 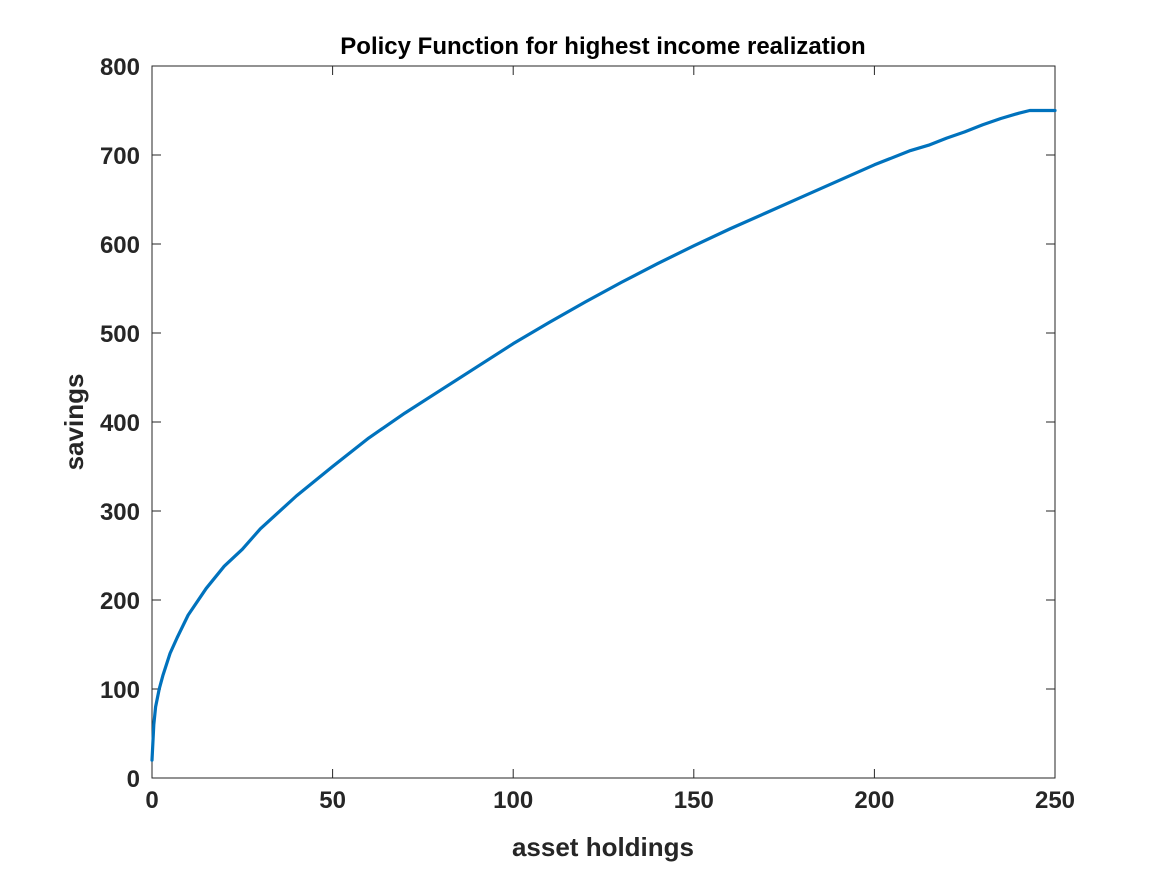 I want to click on x-tick-label: 150, so click(x=694, y=800).